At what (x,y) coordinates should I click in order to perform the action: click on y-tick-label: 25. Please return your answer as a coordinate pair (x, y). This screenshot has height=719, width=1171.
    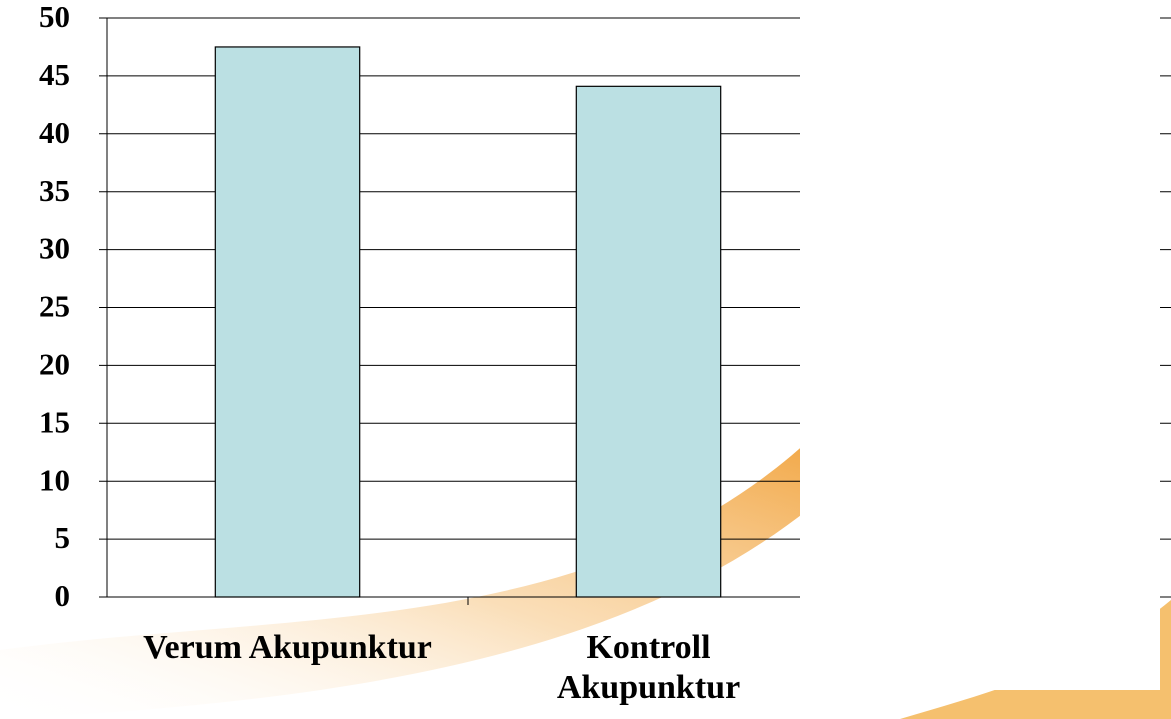
    Looking at the image, I should click on (54, 306).